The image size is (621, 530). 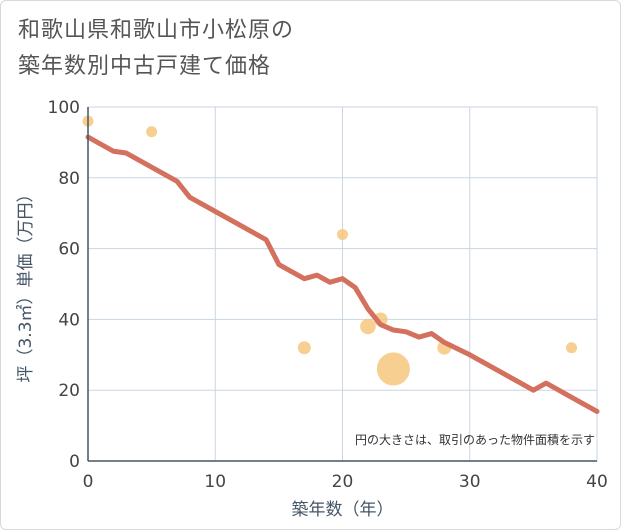 I want to click on x-tick-label: 0, so click(x=88, y=482).